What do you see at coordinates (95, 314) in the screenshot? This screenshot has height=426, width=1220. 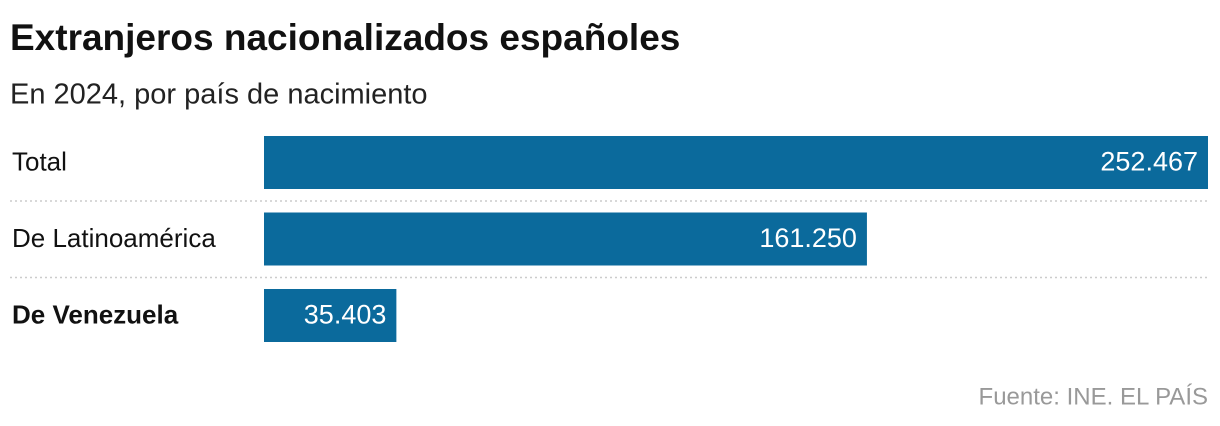 I see `category-label: De Venezuela` at bounding box center [95, 314].